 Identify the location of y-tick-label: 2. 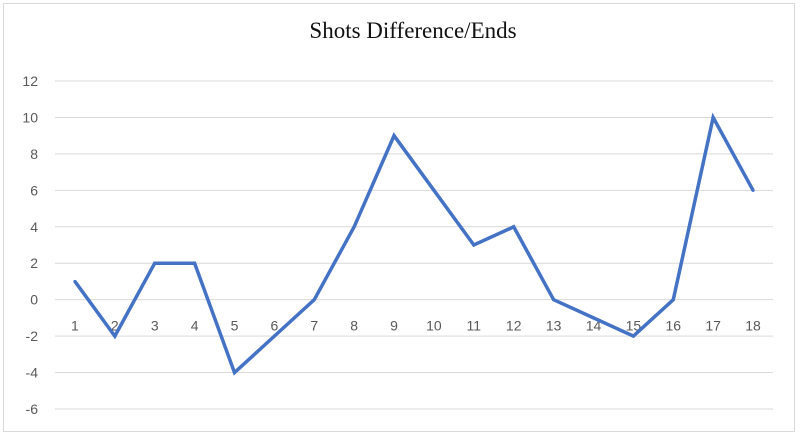
(34, 263).